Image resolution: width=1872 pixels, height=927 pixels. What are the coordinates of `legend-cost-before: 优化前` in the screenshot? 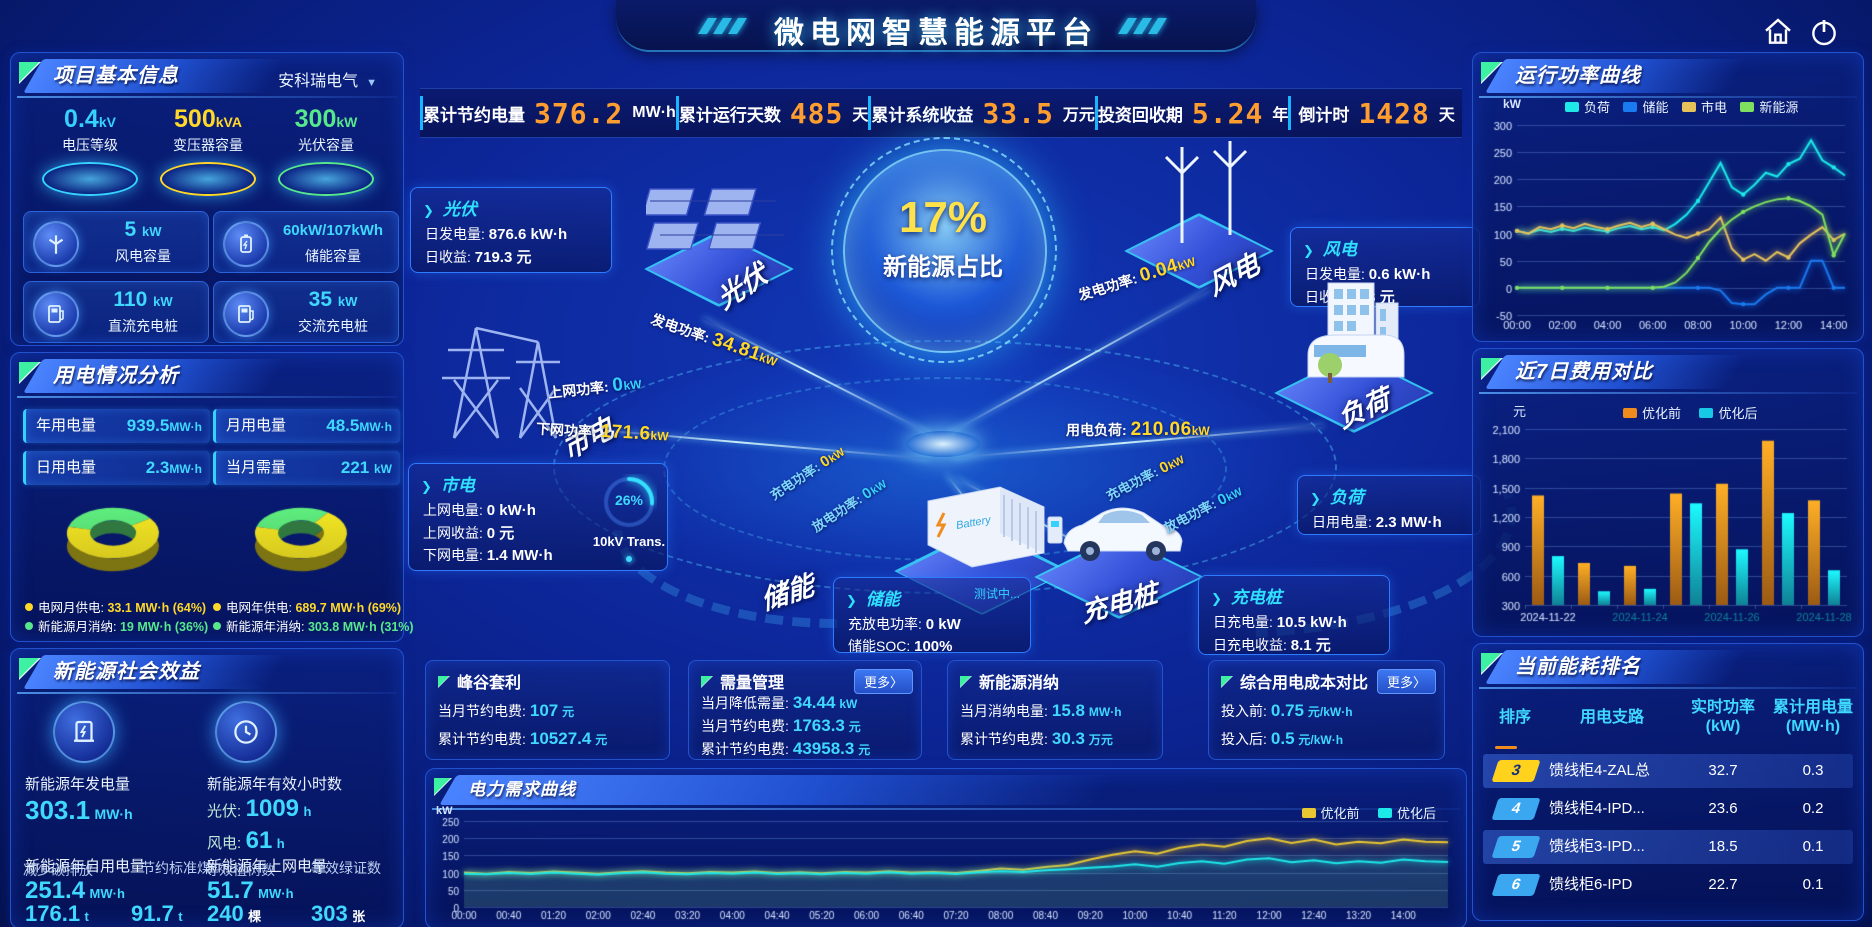 It's located at (1652, 412).